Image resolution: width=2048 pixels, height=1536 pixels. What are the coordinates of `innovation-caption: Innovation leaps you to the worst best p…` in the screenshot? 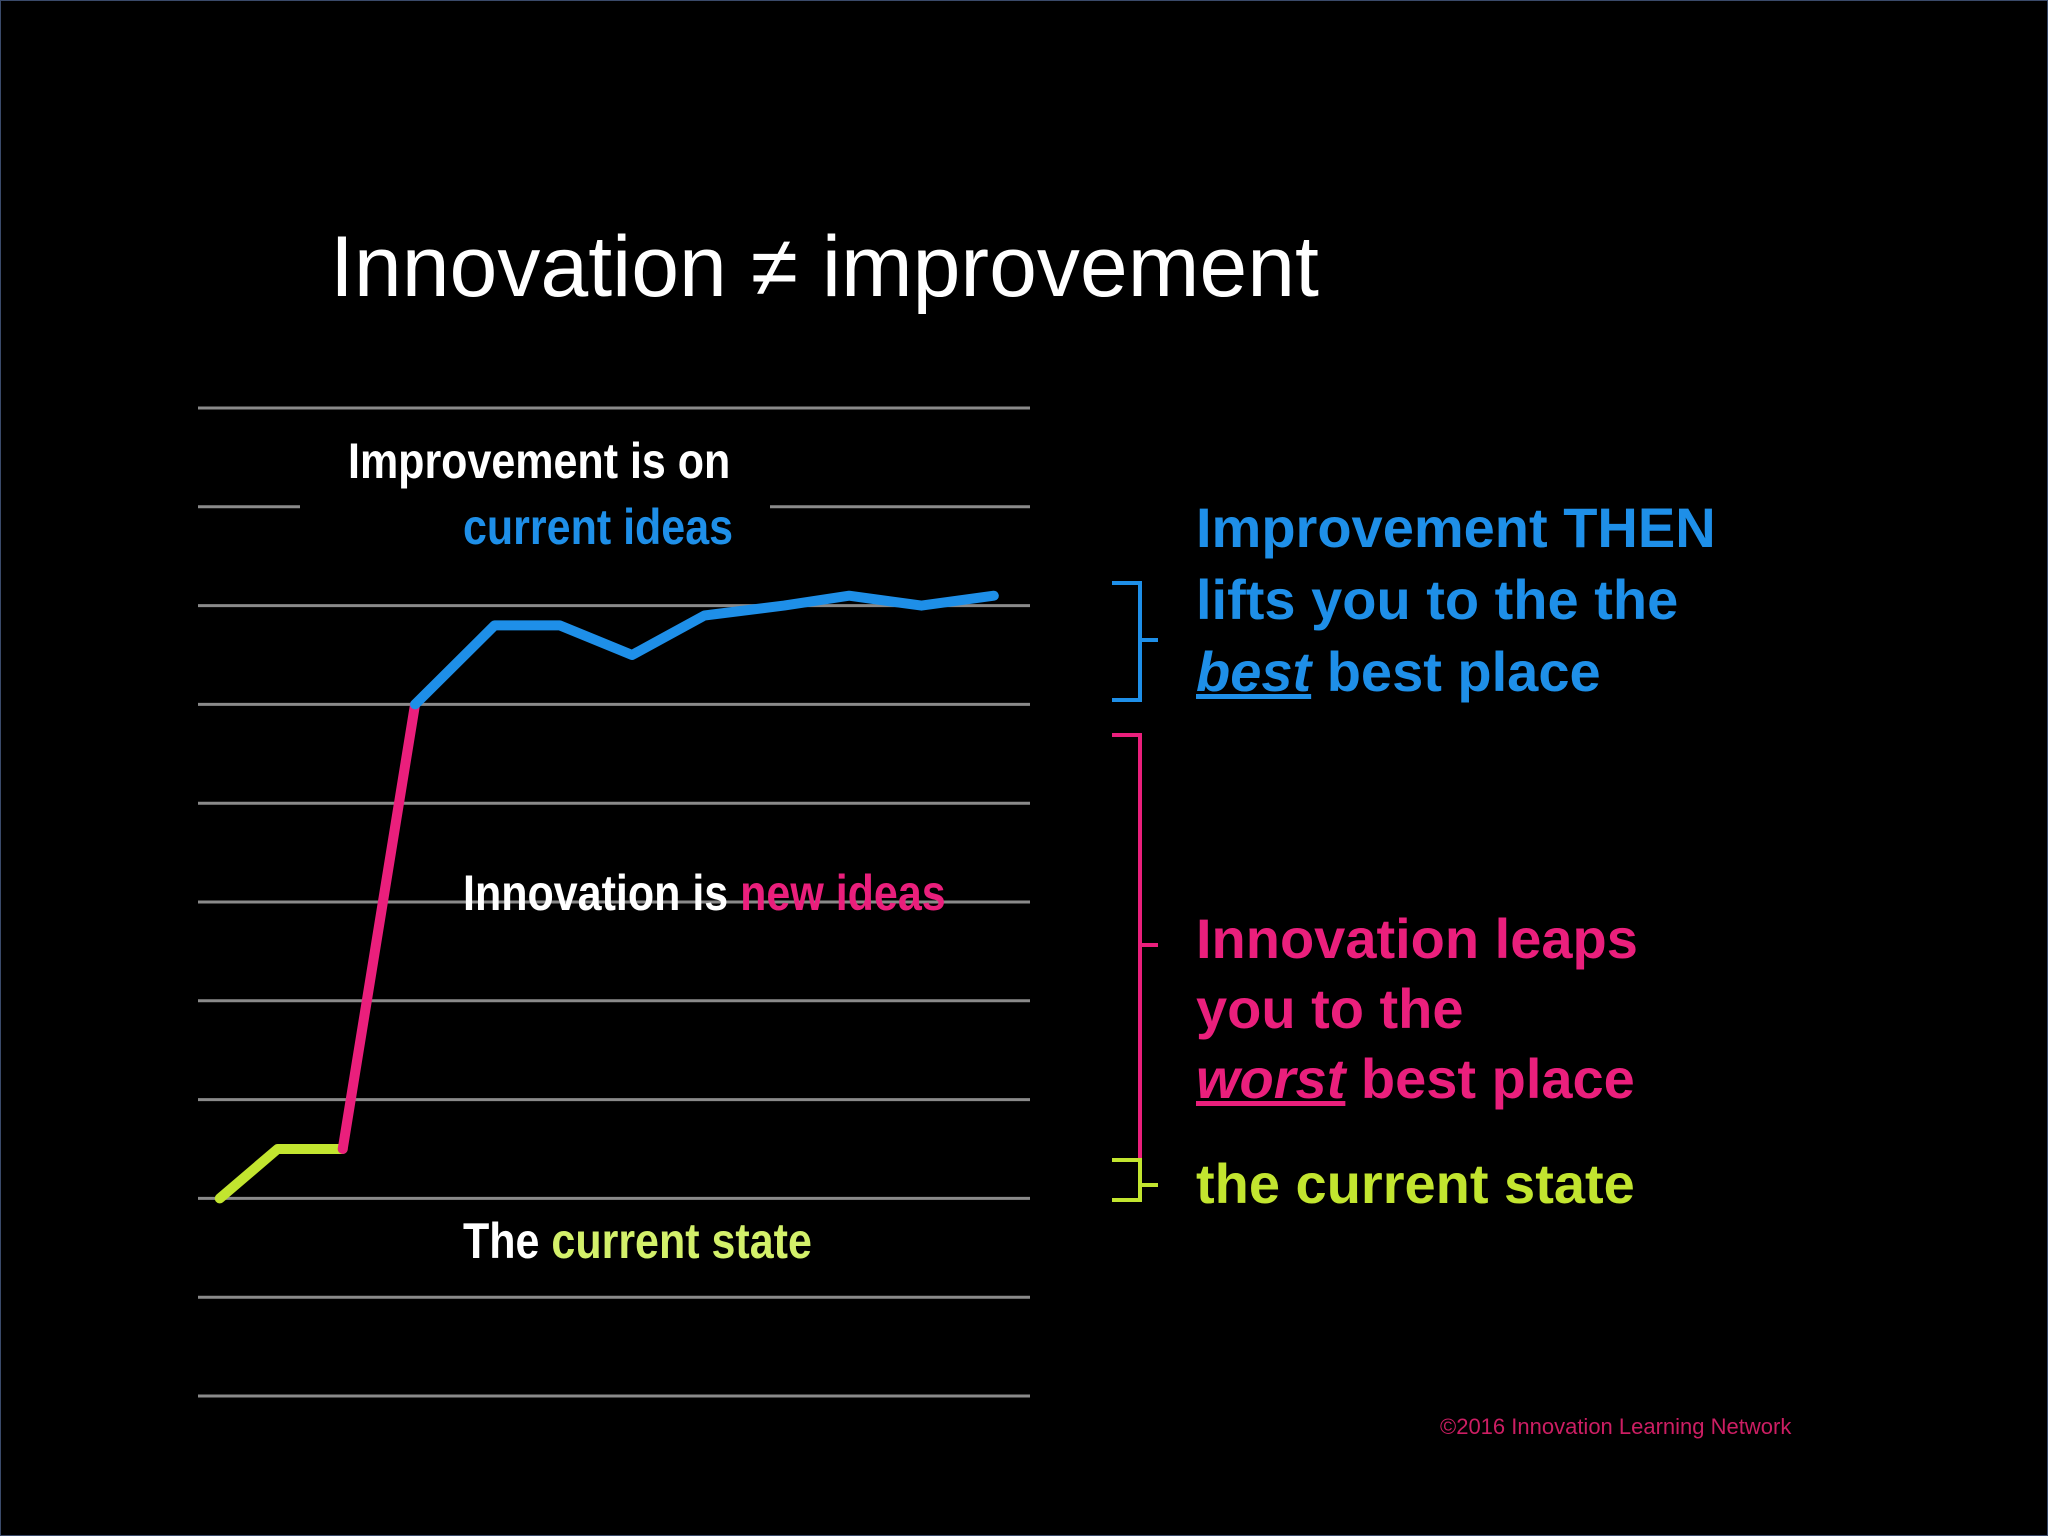 It's located at (1417, 1009).